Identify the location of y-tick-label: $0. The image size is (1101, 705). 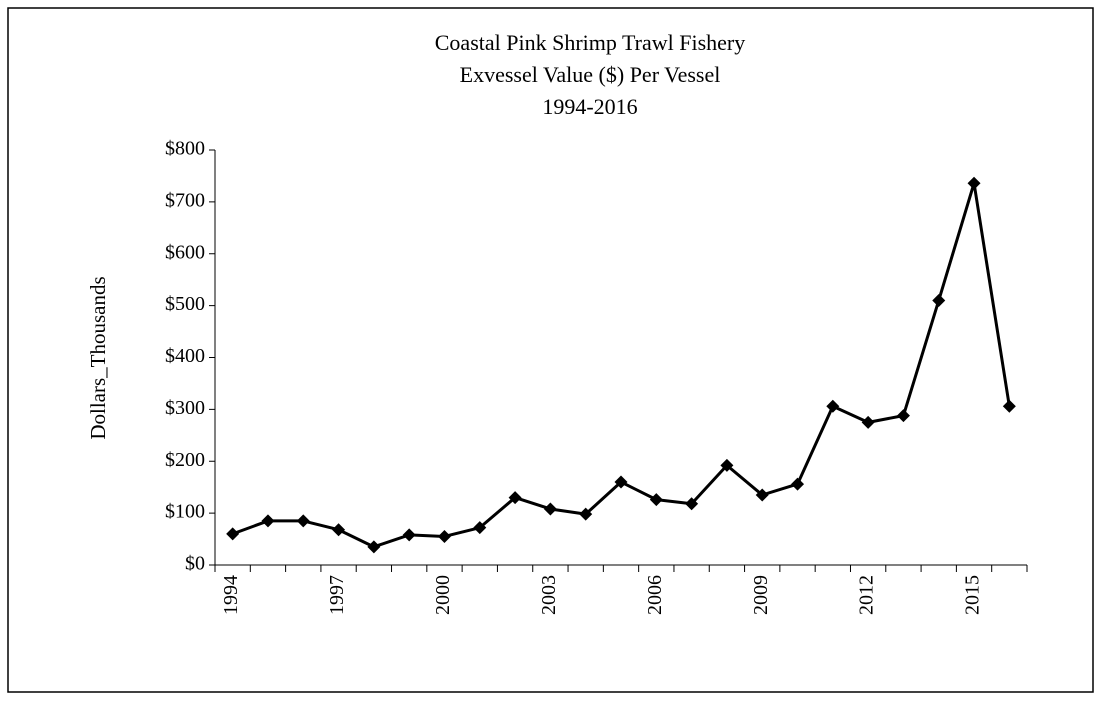
(195, 564).